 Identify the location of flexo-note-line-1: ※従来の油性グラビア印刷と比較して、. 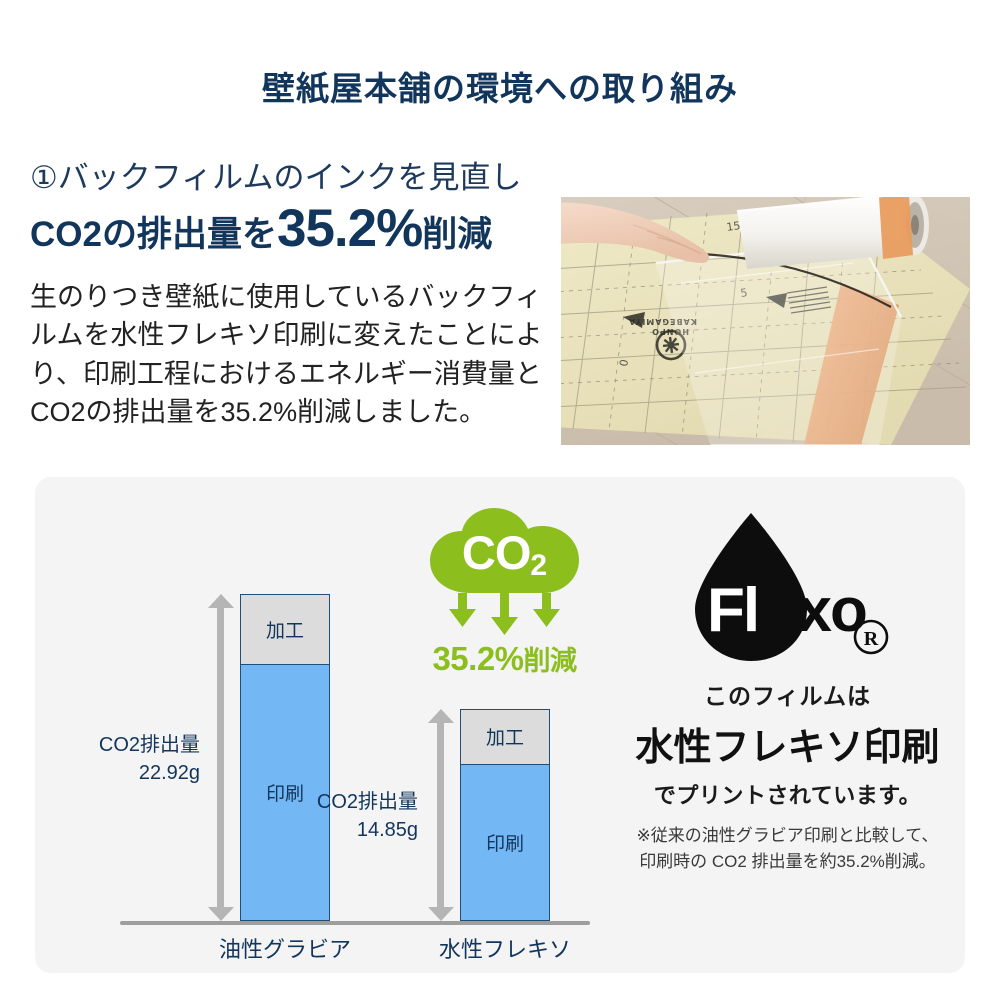
(787, 835).